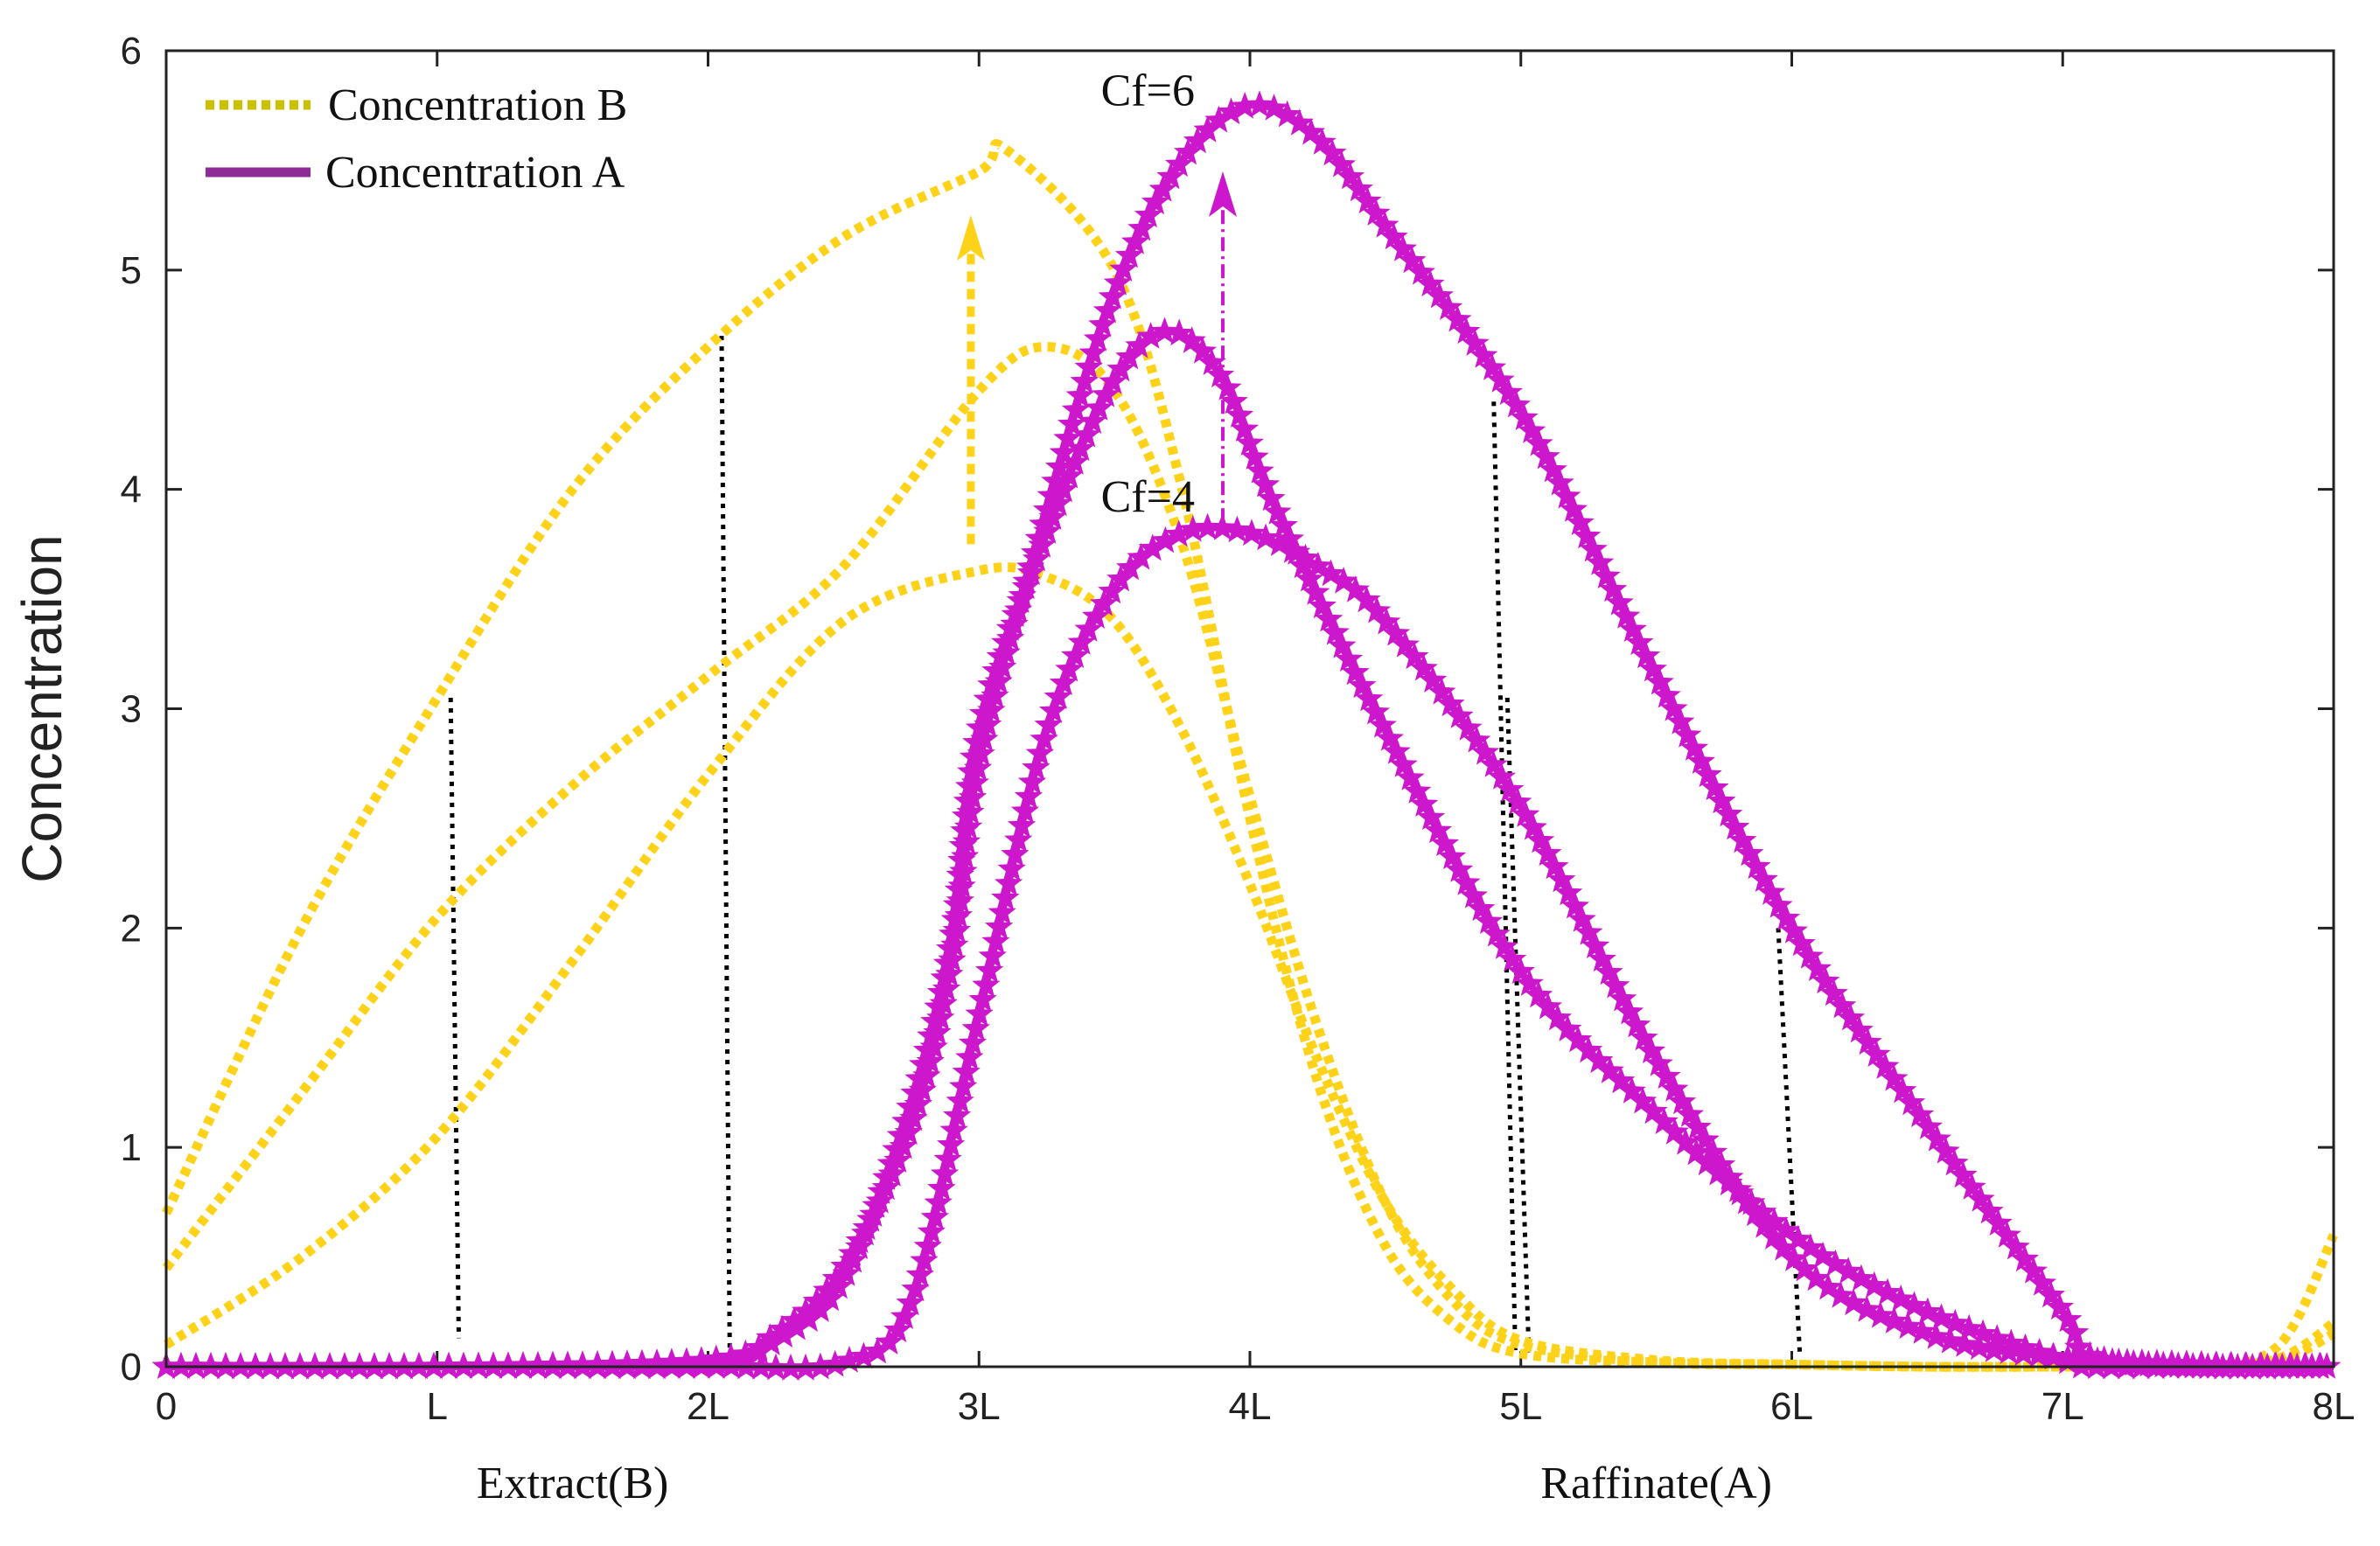 The height and width of the screenshot is (1546, 2380). What do you see at coordinates (1656, 1483) in the screenshot?
I see `raffinate-label: Raffinate(A)` at bounding box center [1656, 1483].